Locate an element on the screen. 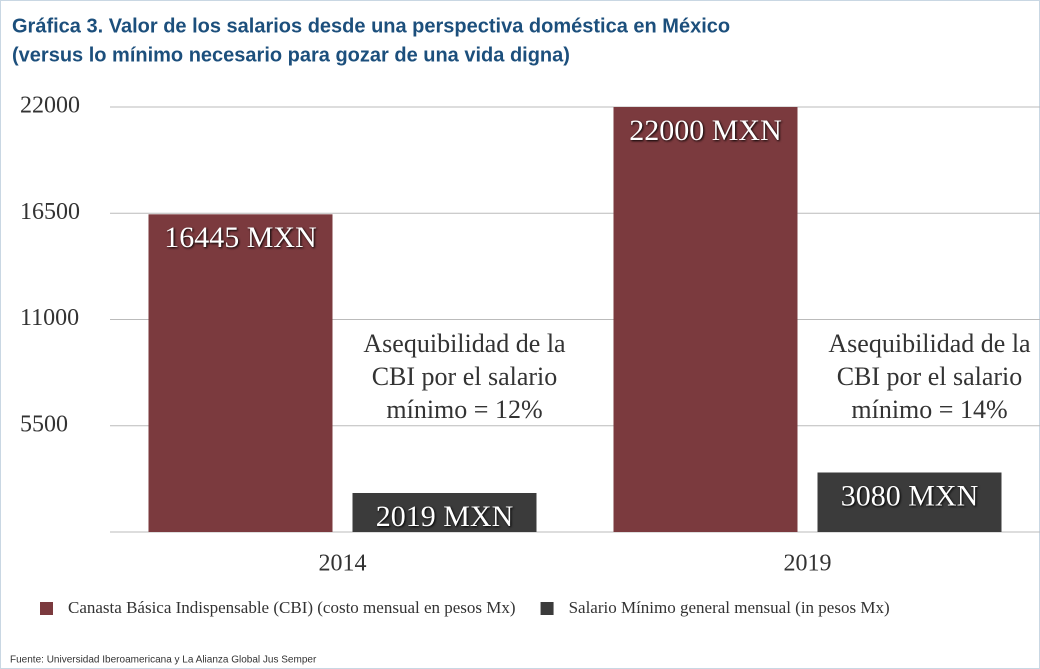  y-tick-label: 22000 is located at coordinates (50, 106).